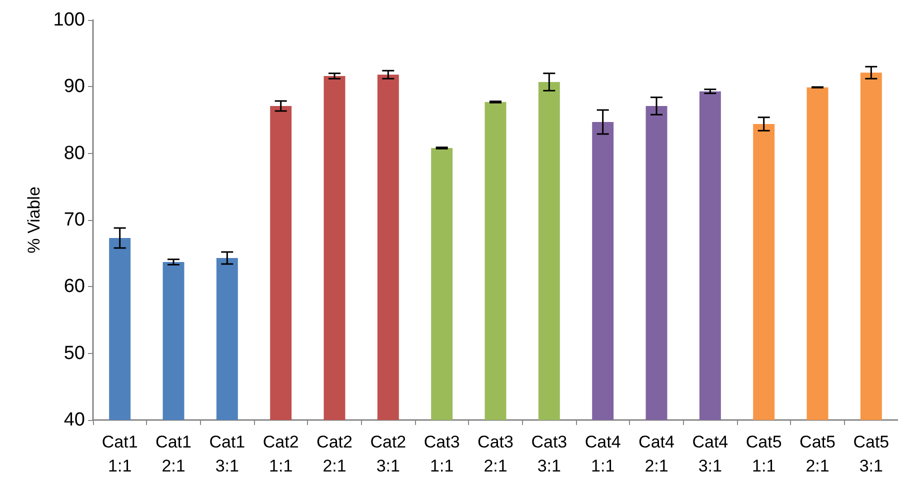  What do you see at coordinates (496, 454) in the screenshot?
I see `x-tick-label: Cat3 2:1` at bounding box center [496, 454].